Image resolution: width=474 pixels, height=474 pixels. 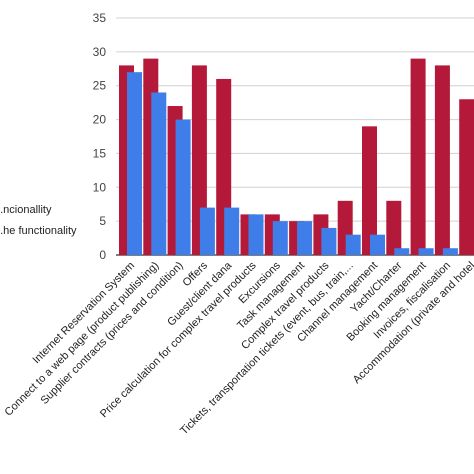 What do you see at coordinates (83, 313) in the screenshot?
I see `x-category-label: Internet Reservation System` at bounding box center [83, 313].